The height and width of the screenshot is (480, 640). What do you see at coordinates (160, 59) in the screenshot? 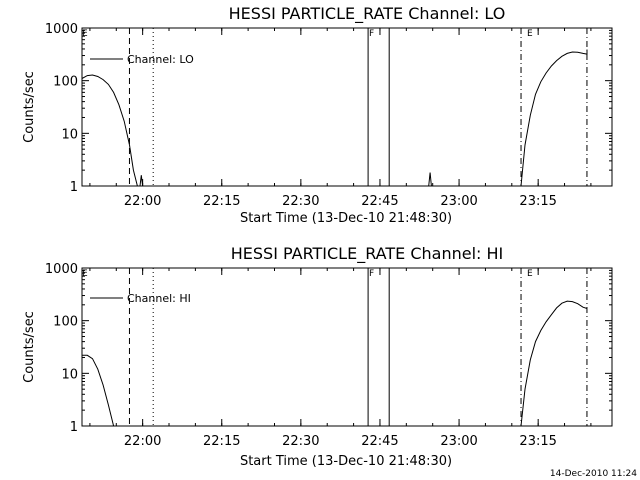
I see `legend-label: Channel: LO` at bounding box center [160, 59].